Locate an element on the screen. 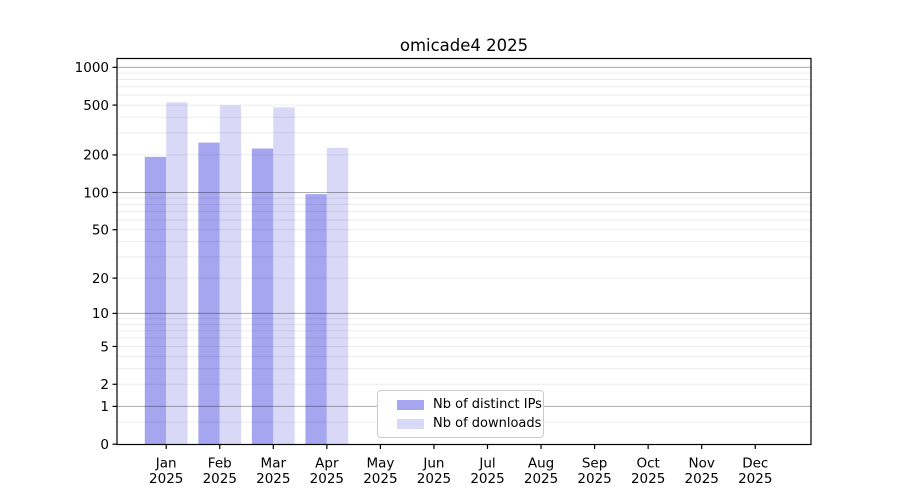 The height and width of the screenshot is (500, 900). bar-apr-downloads is located at coordinates (337, 296).